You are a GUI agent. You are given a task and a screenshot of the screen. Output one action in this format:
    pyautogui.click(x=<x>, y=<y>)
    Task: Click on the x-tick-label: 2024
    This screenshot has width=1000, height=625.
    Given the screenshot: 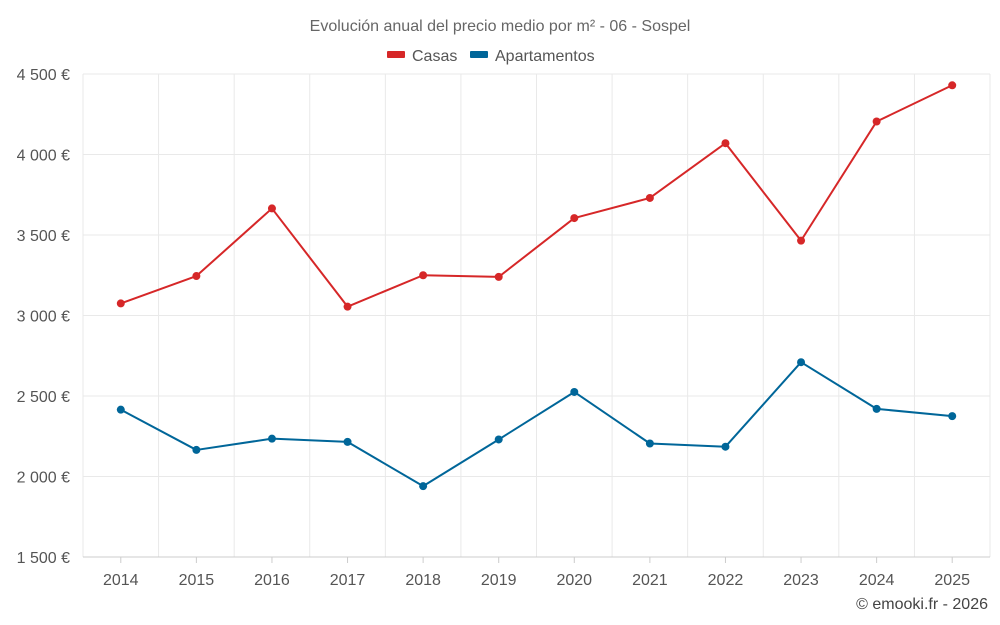 What is the action you would take?
    pyautogui.click(x=877, y=580)
    